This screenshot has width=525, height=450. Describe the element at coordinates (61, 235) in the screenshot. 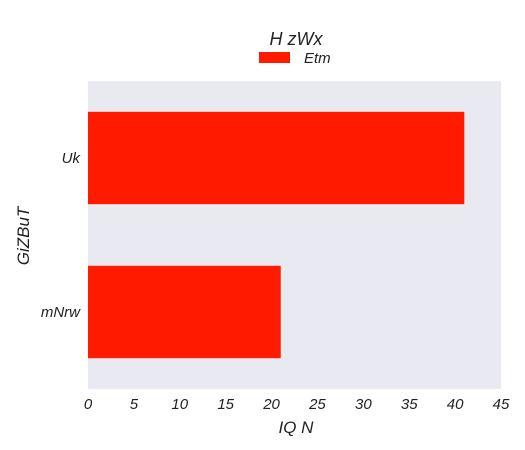

I see `y-tick-labels: Uk mNrw` at that location.